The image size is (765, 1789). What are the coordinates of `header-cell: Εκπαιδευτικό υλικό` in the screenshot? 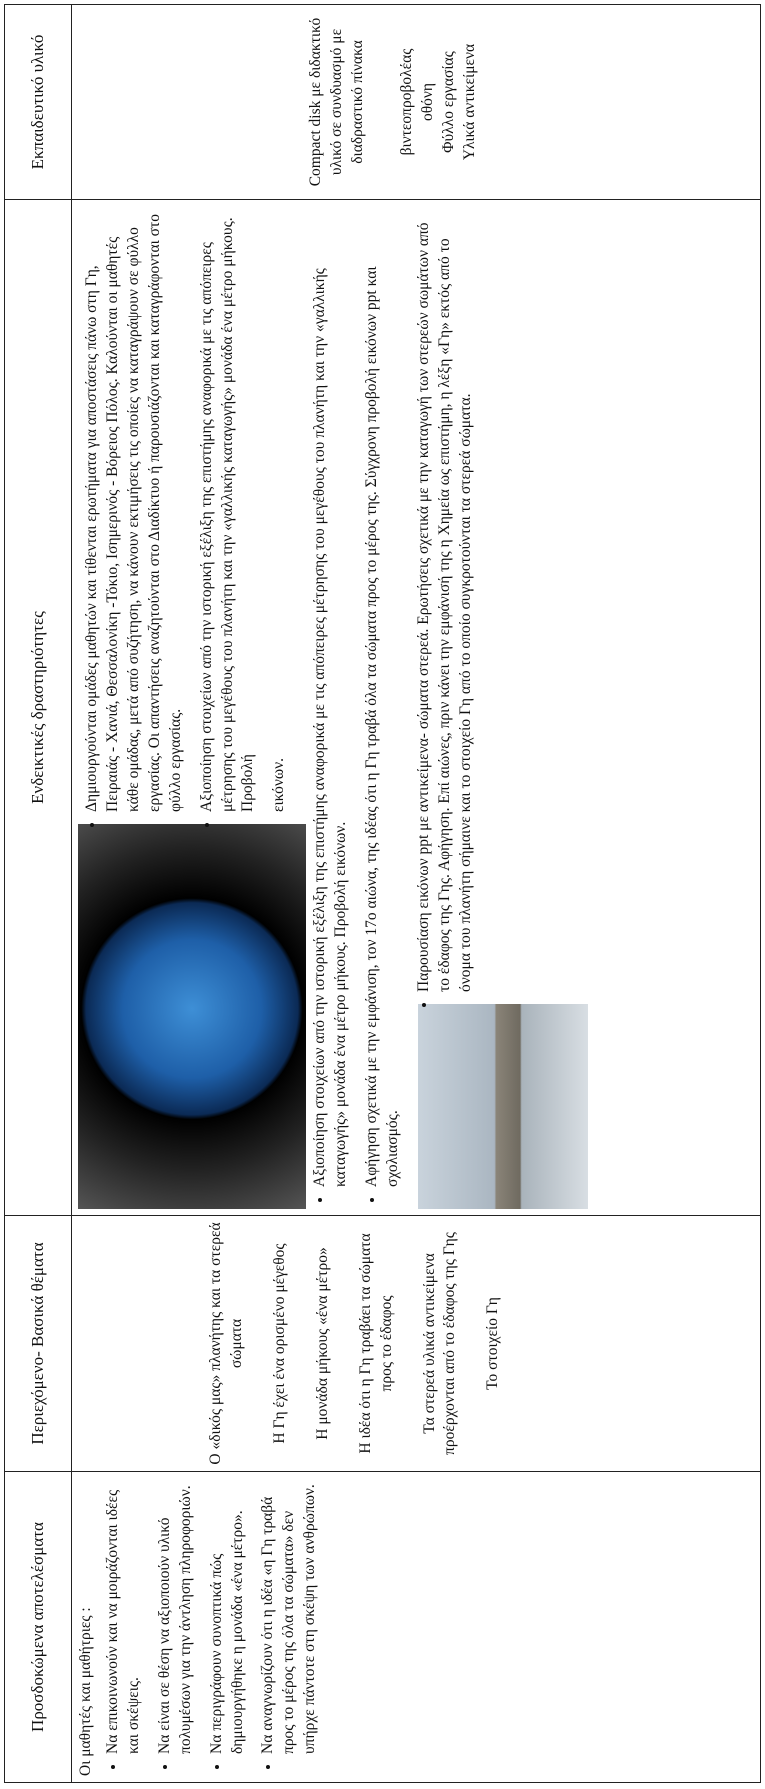 It's located at (38, 102).